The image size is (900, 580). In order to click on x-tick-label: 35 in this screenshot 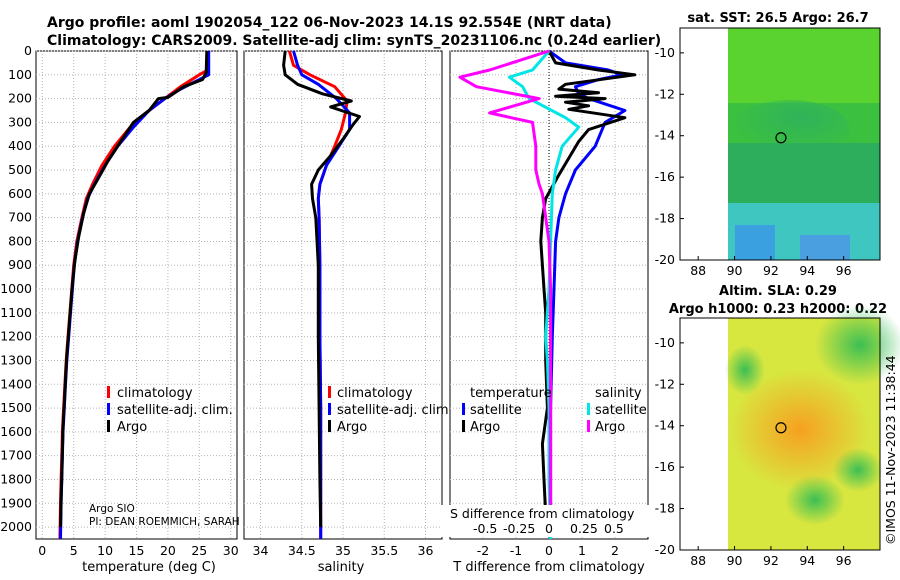, I will do `click(343, 550)`.